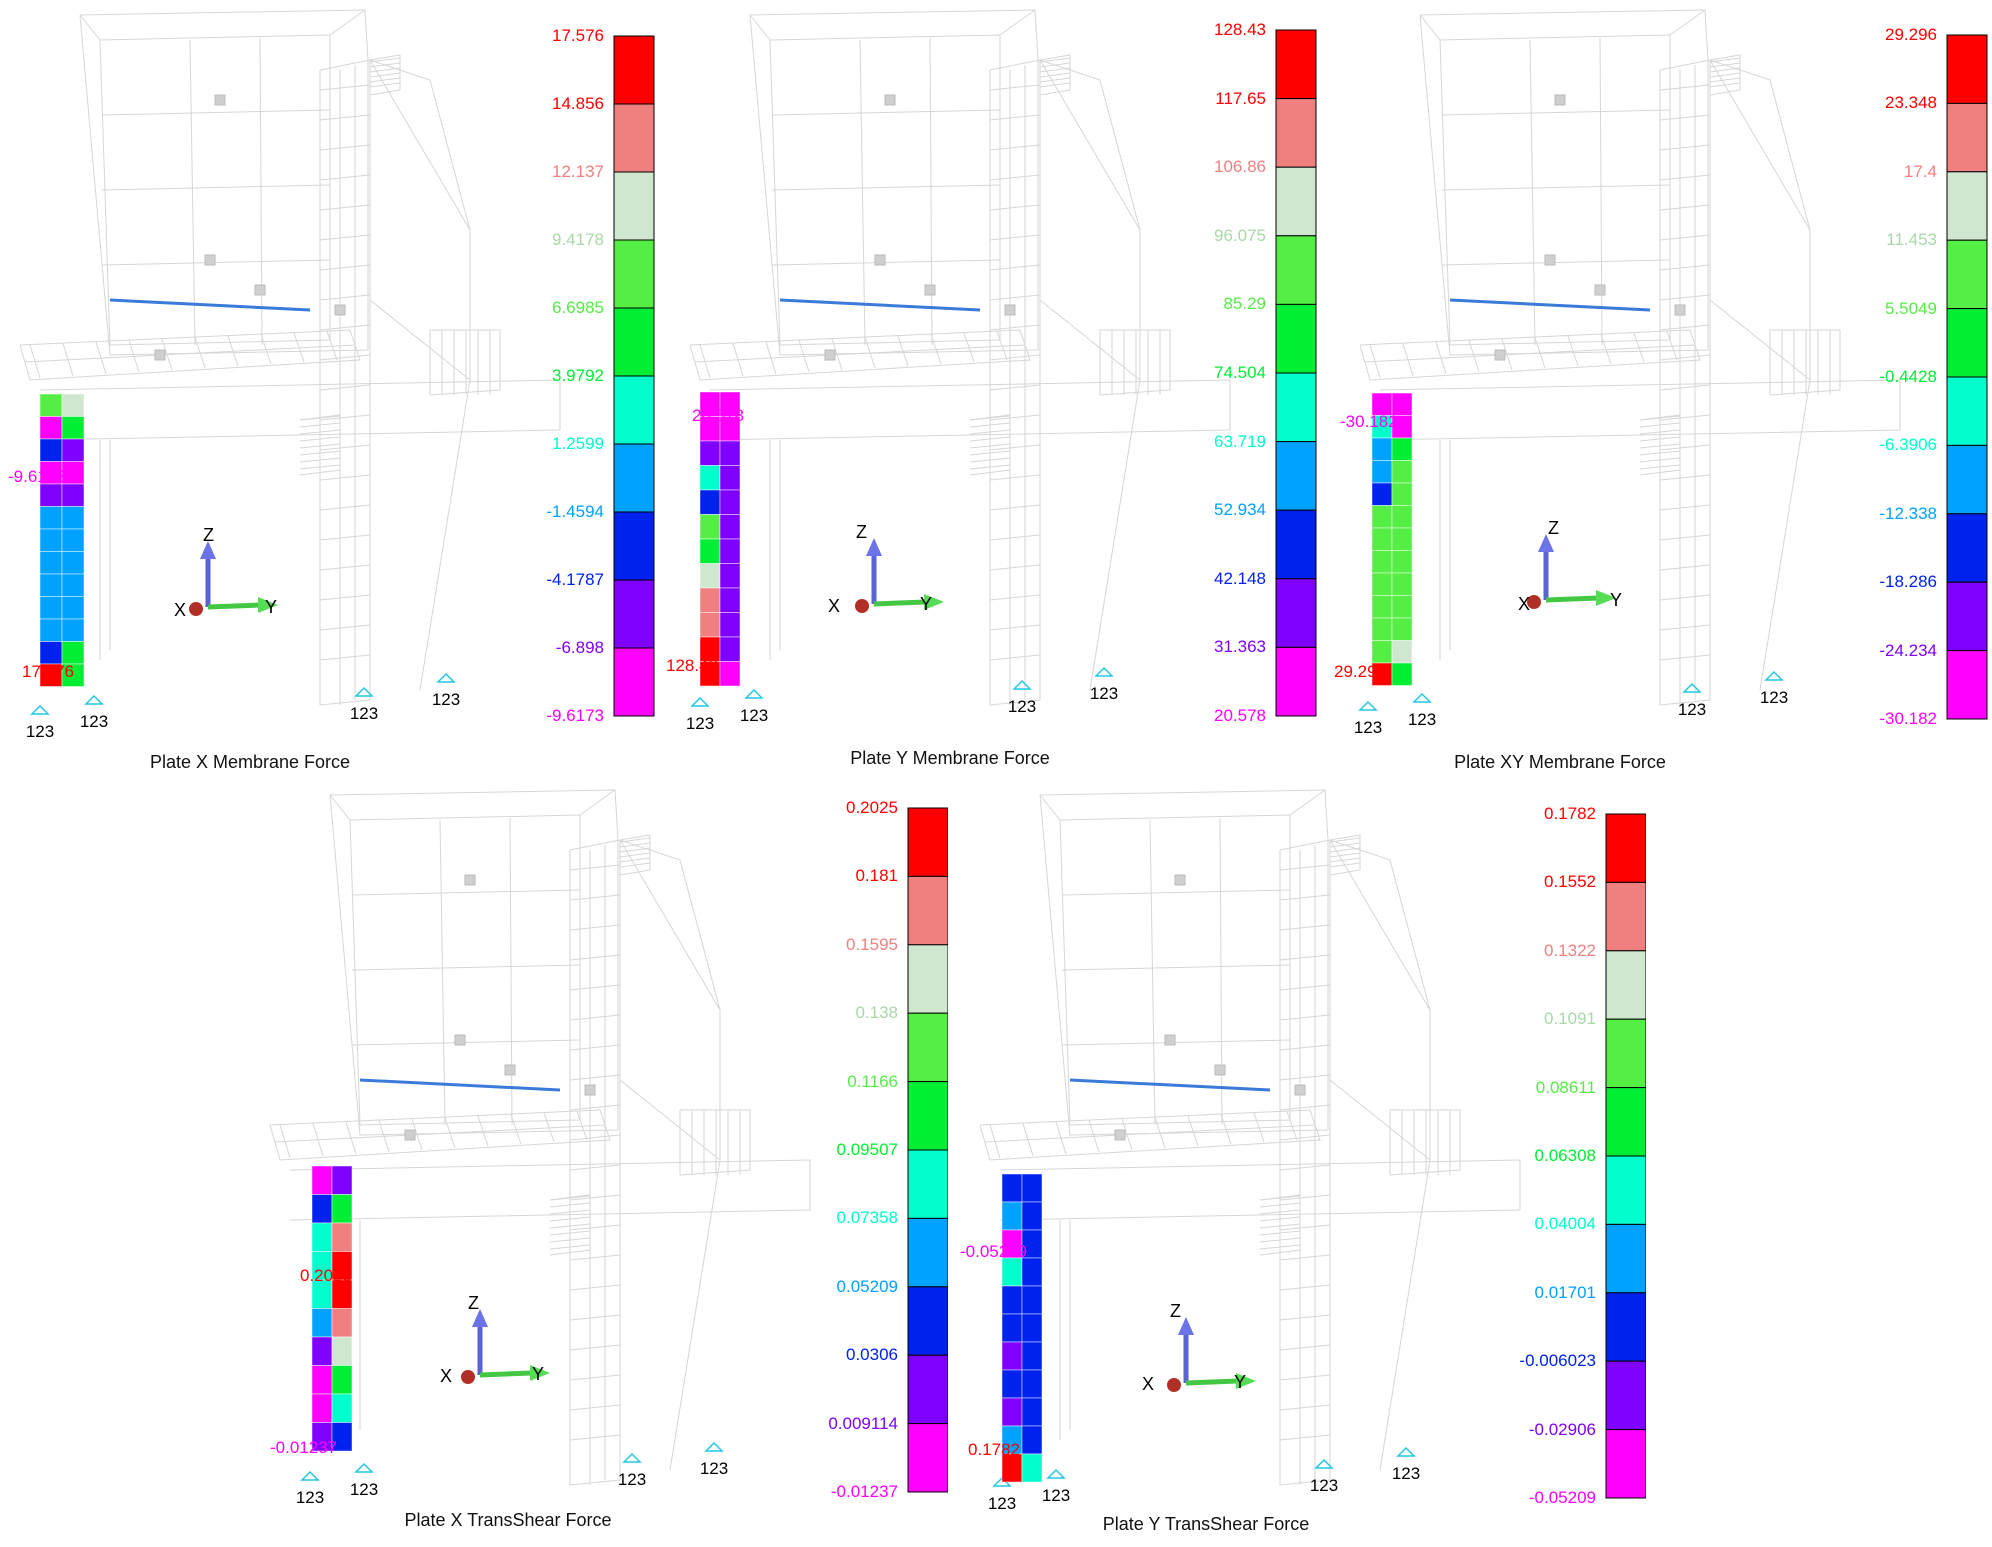 The image size is (1992, 1547). I want to click on legend-value-label: 17.576, so click(578, 35).